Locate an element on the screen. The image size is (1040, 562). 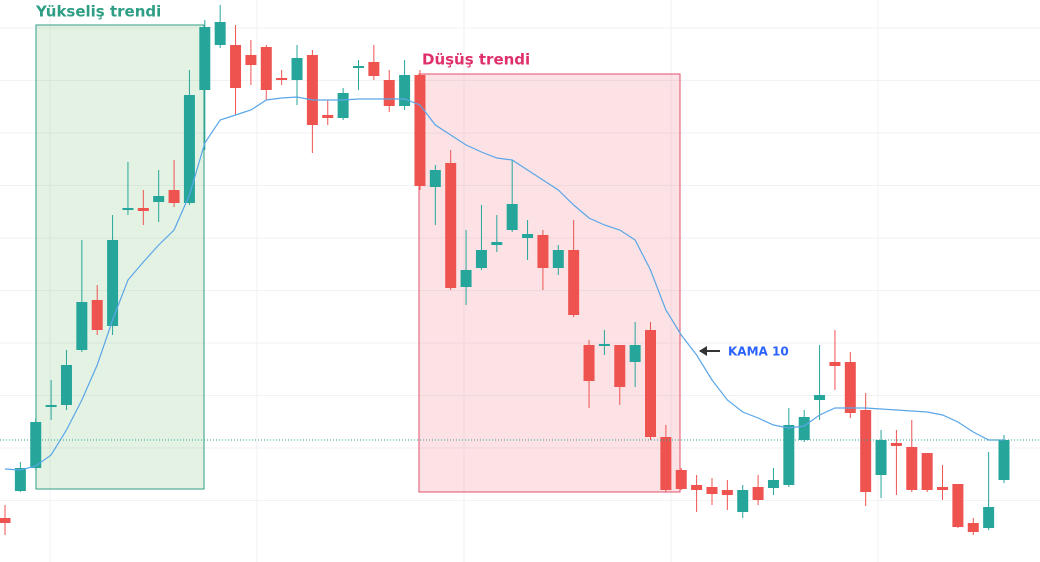
arrow-head is located at coordinates (703, 351).